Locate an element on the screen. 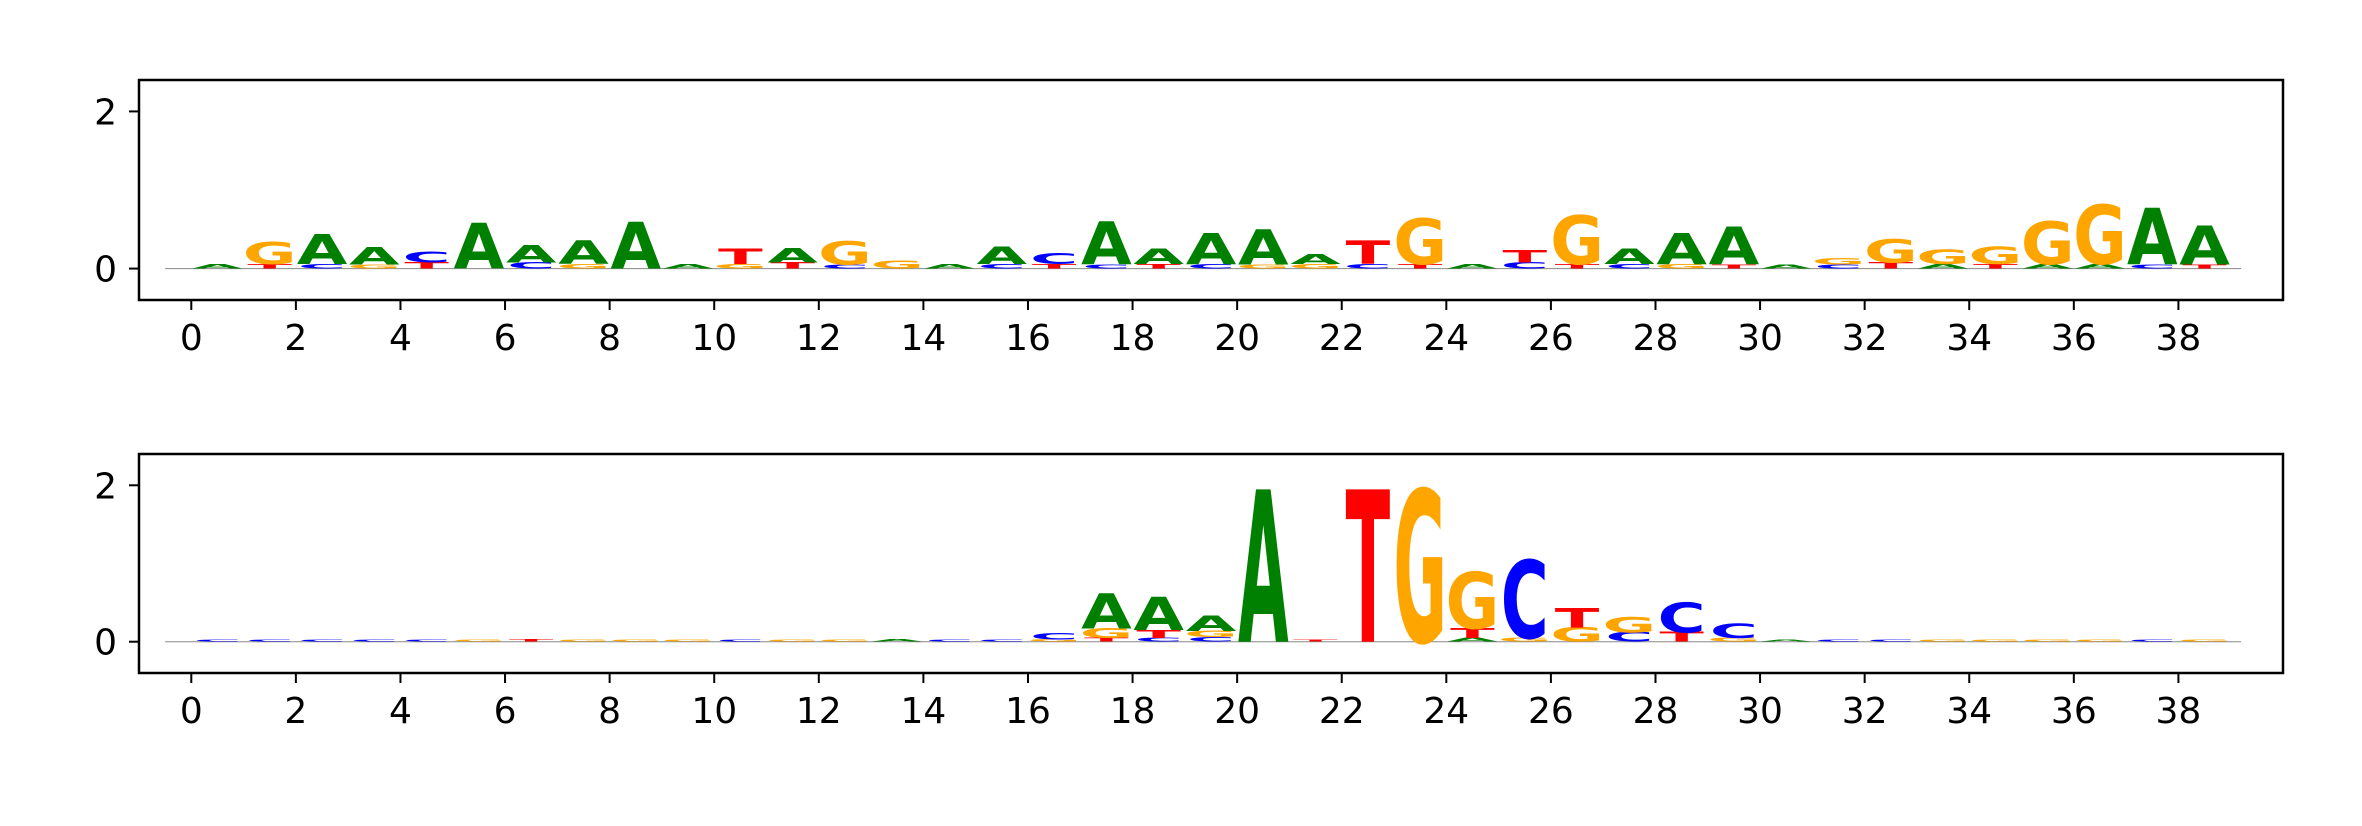  x-tick-label: 38 is located at coordinates (2179, 338).